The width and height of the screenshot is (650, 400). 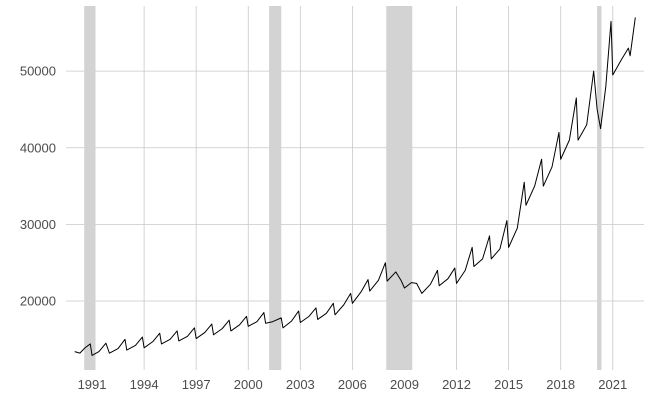 I want to click on x-tick-label: 2012, so click(x=456, y=384).